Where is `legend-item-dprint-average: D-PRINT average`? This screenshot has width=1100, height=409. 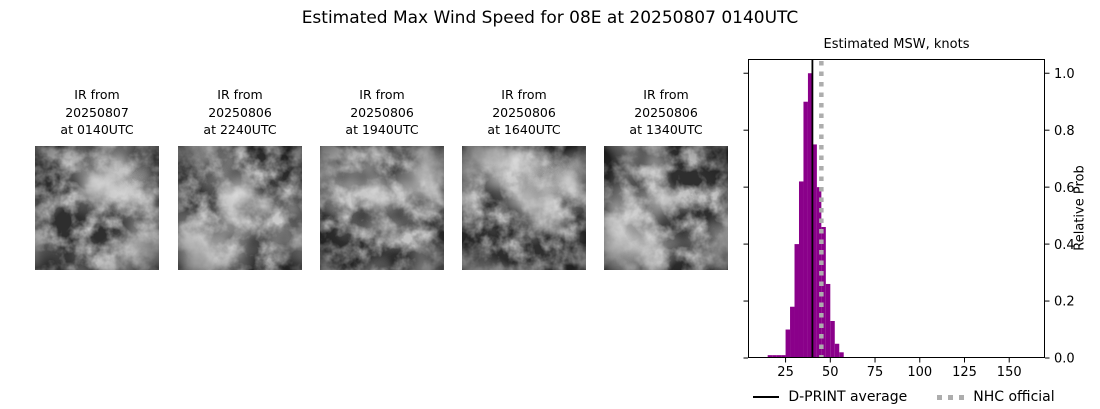
legend-item-dprint-average: D-PRINT average is located at coordinates (830, 397).